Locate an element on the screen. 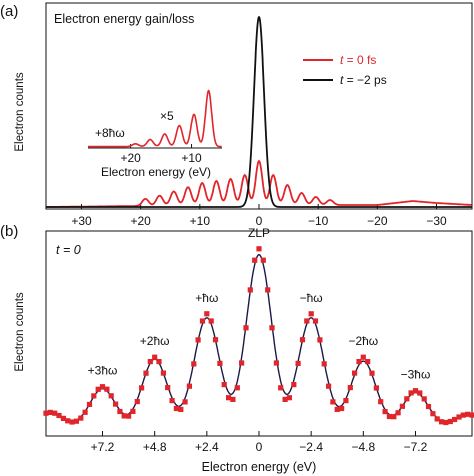  peak-label: −3ħω is located at coordinates (416, 375).